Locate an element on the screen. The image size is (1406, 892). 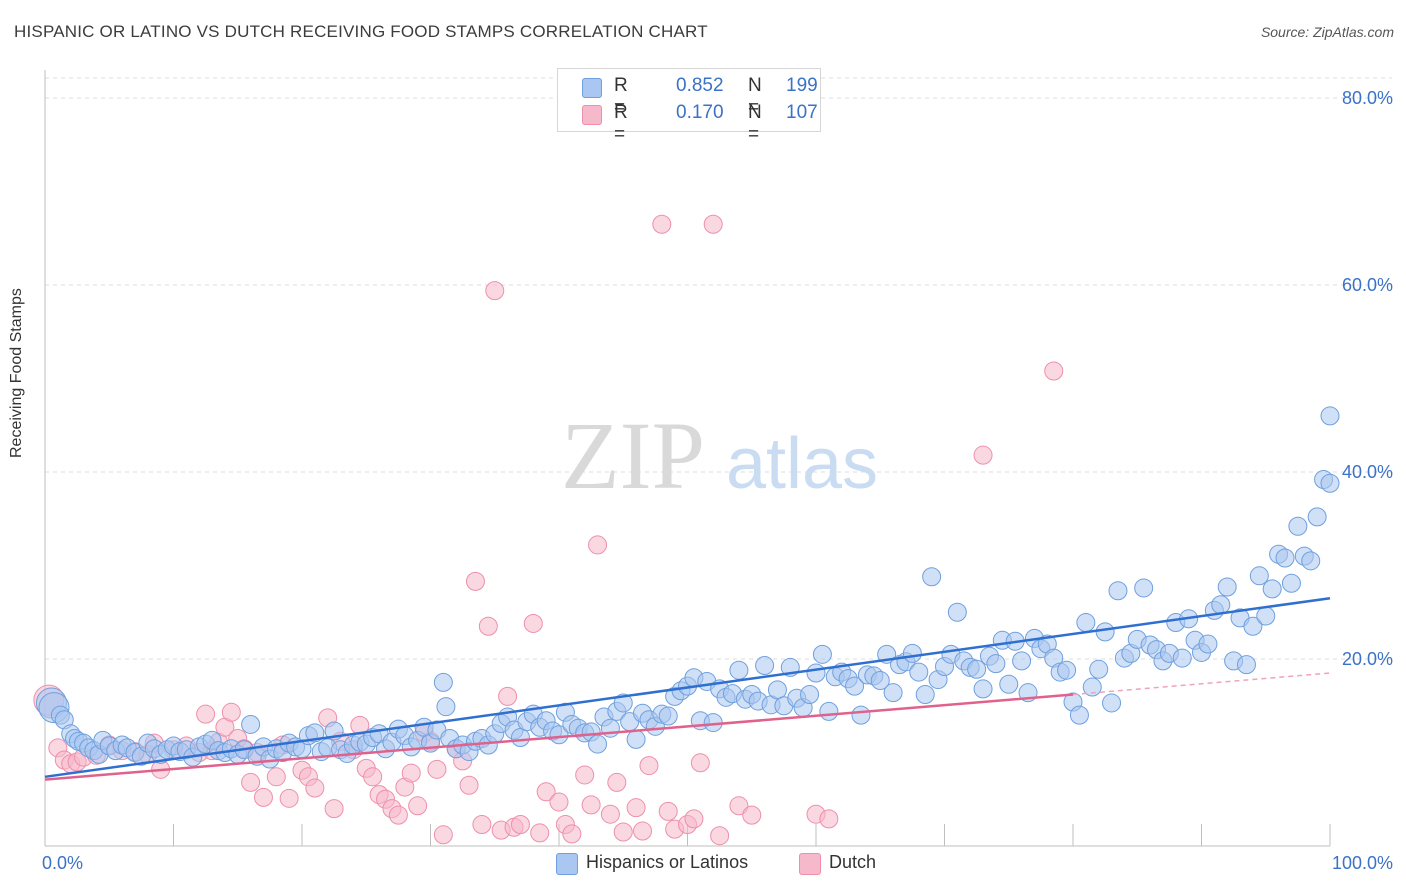
y-axis-label: Receiving Food Stamps is located at coordinates (16, 373).